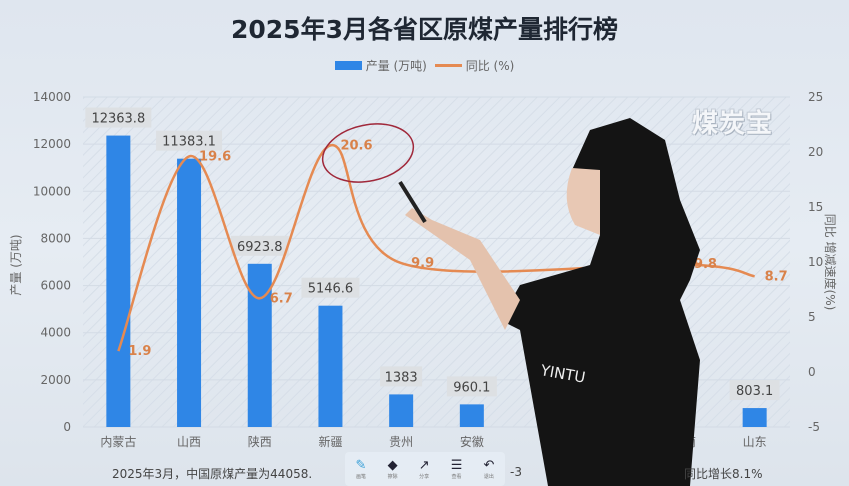 This screenshot has height=486, width=849. Describe the element at coordinates (815, 207) in the screenshot. I see `y-right-tick-label: 15` at that location.